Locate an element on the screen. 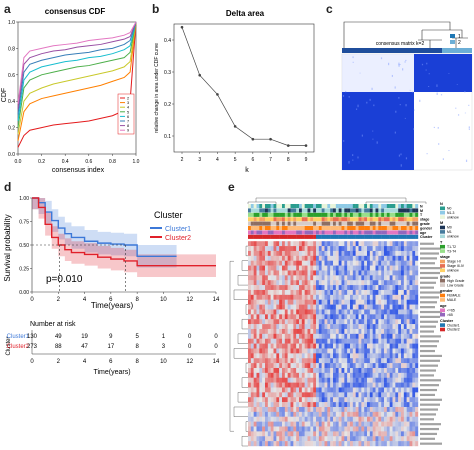 This screenshot has width=474, height=450. risk-x-tick-label: 6 is located at coordinates (111, 362).